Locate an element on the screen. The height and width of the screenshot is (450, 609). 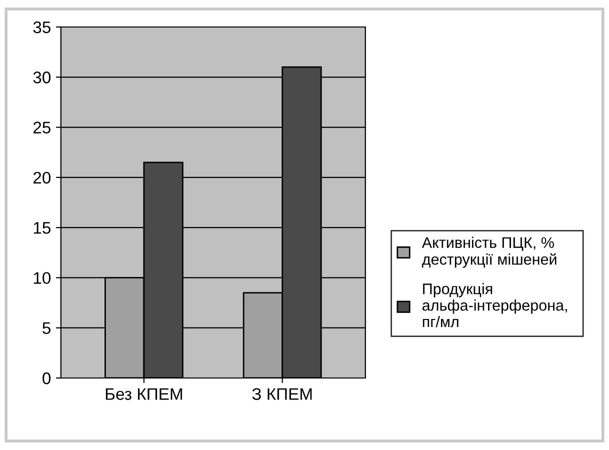
y-tick-label: 5 is located at coordinates (46, 328).